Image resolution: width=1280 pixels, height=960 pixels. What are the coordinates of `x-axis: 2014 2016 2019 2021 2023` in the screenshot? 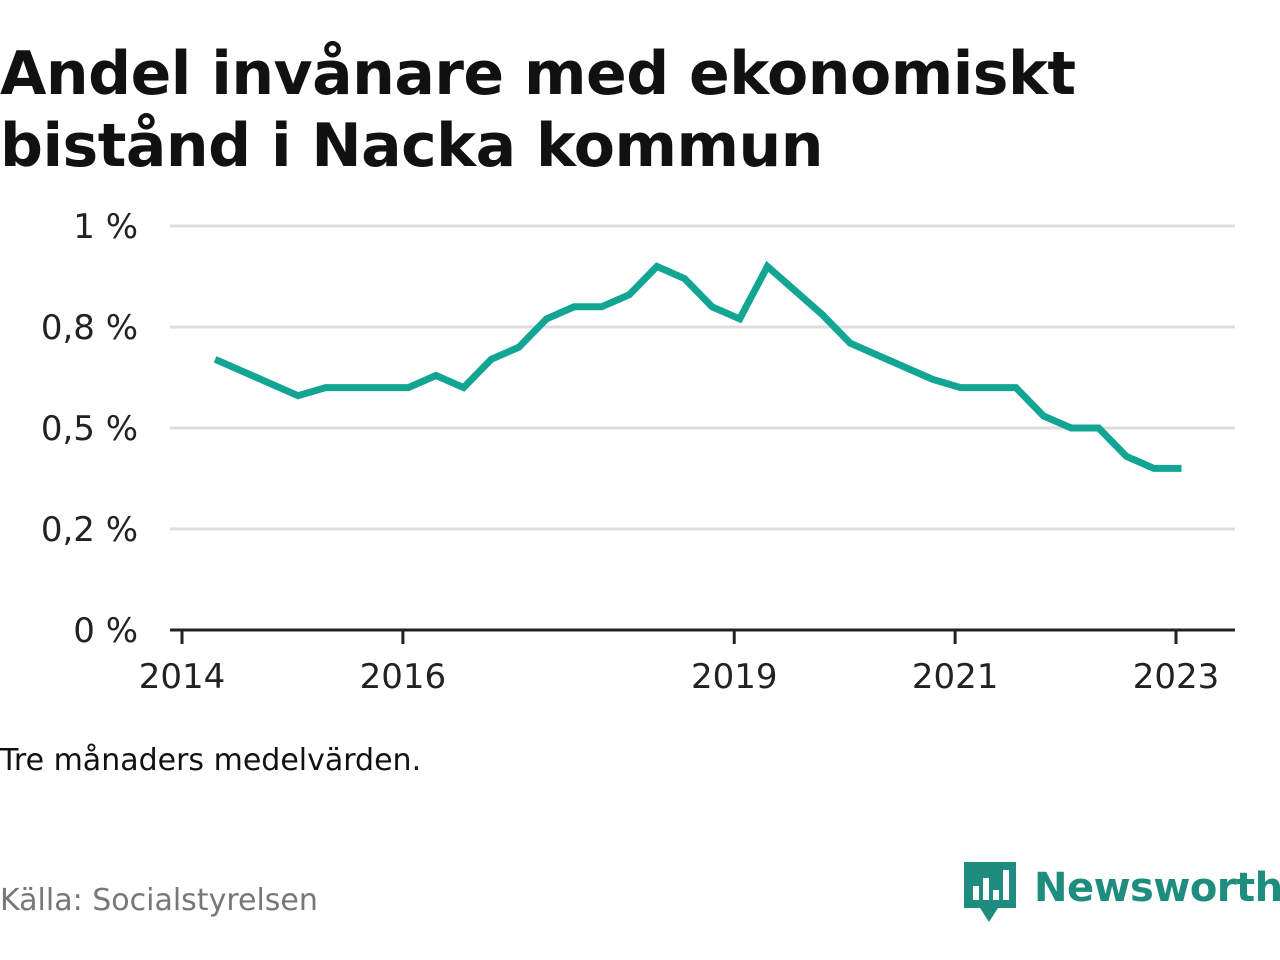 It's located at (687, 662).